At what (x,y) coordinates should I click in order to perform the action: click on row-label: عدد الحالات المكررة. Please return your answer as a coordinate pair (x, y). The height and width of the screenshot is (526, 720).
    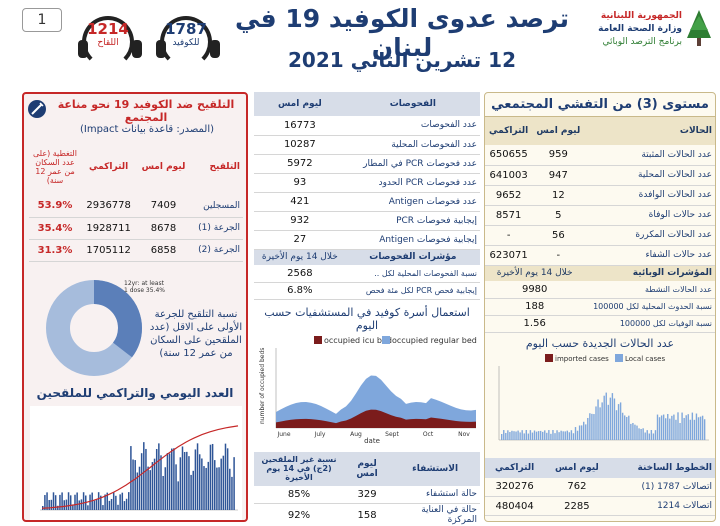
    Looking at the image, I should click on (649, 235).